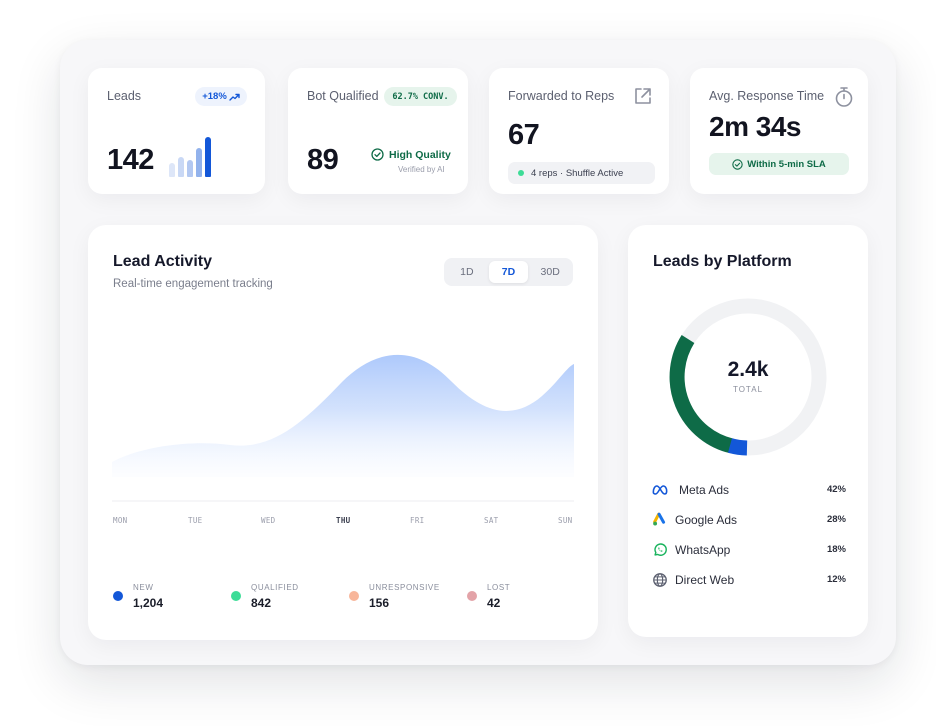  What do you see at coordinates (749, 580) in the screenshot?
I see `platform-row-direct-web: Direct Web 12%` at bounding box center [749, 580].